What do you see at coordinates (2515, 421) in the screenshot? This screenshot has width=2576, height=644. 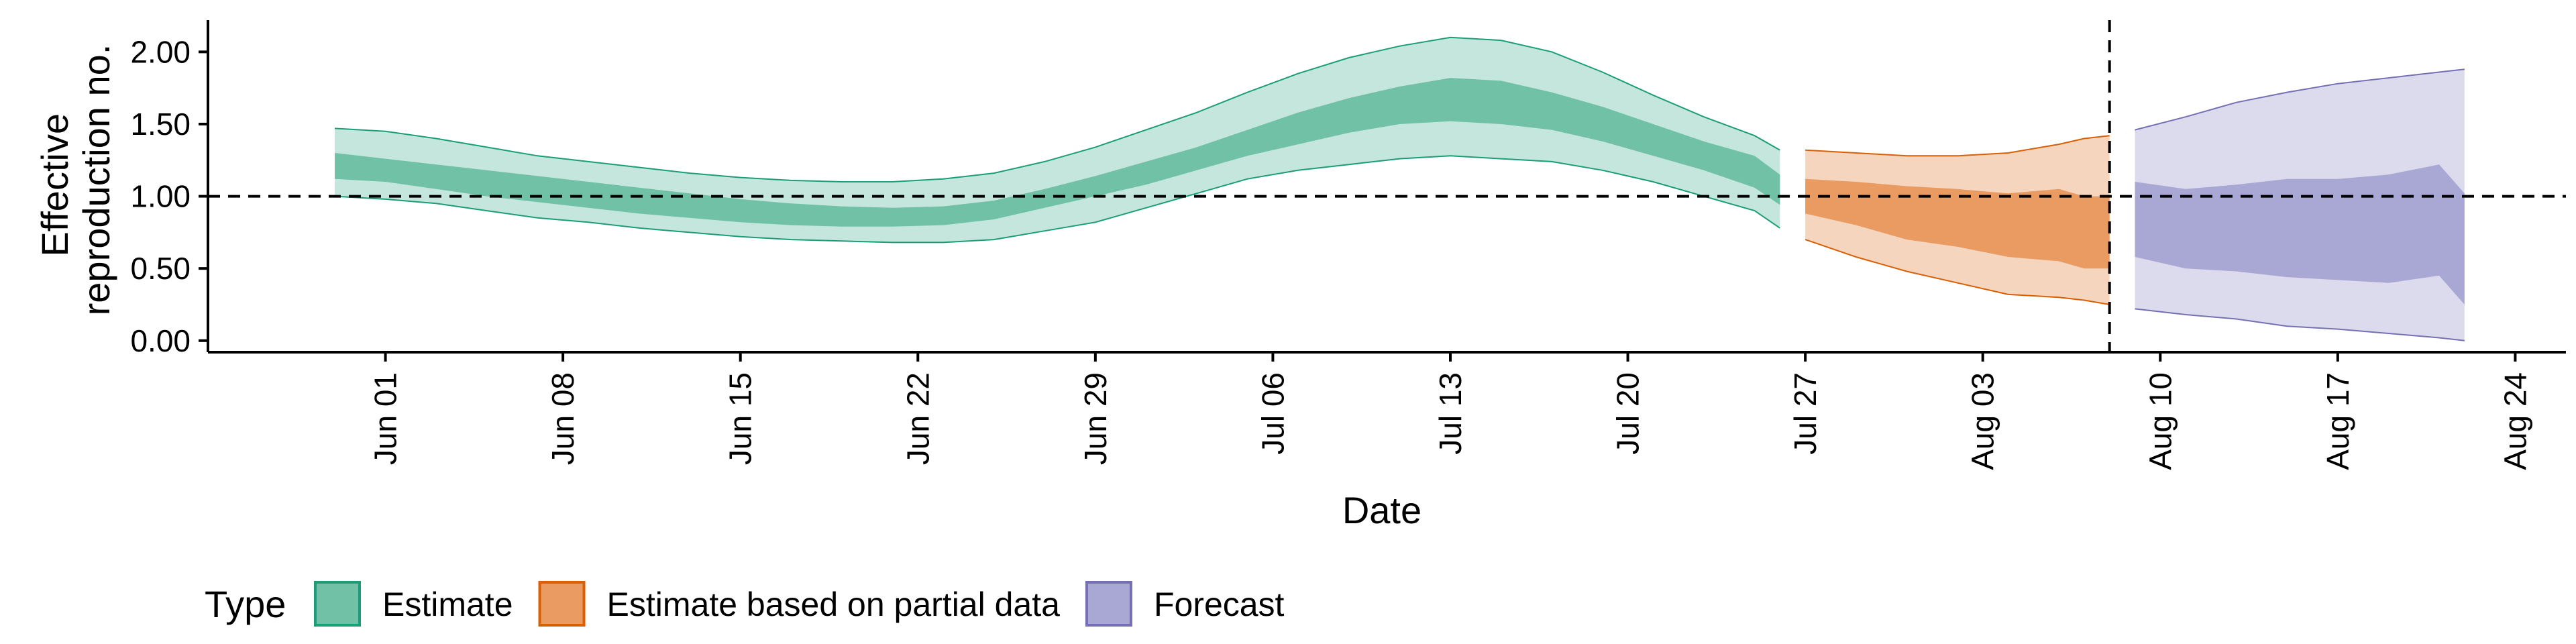 I see `x-tick-label: Aug 24` at bounding box center [2515, 421].